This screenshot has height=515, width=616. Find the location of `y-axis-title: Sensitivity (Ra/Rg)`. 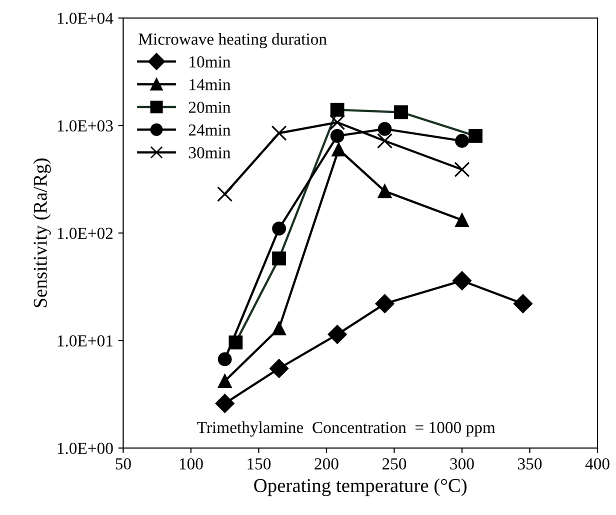

y-axis-title: Sensitivity (Ra/Rg) is located at coordinates (42, 233).